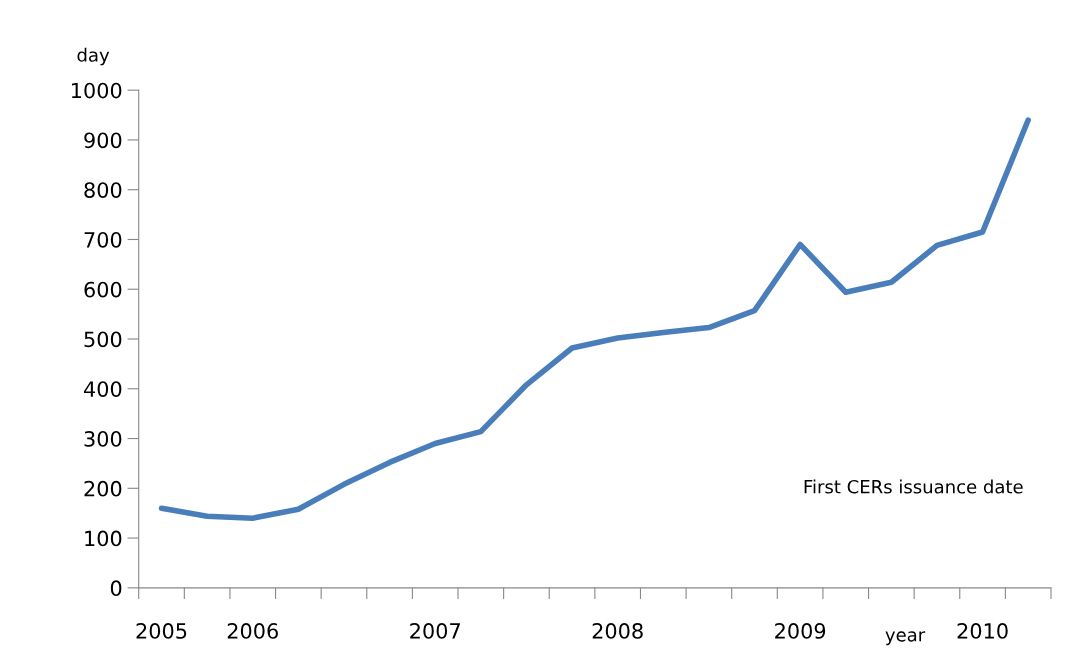 This screenshot has width=1067, height=668. I want to click on annotation: First CERs issuance date, so click(913, 486).